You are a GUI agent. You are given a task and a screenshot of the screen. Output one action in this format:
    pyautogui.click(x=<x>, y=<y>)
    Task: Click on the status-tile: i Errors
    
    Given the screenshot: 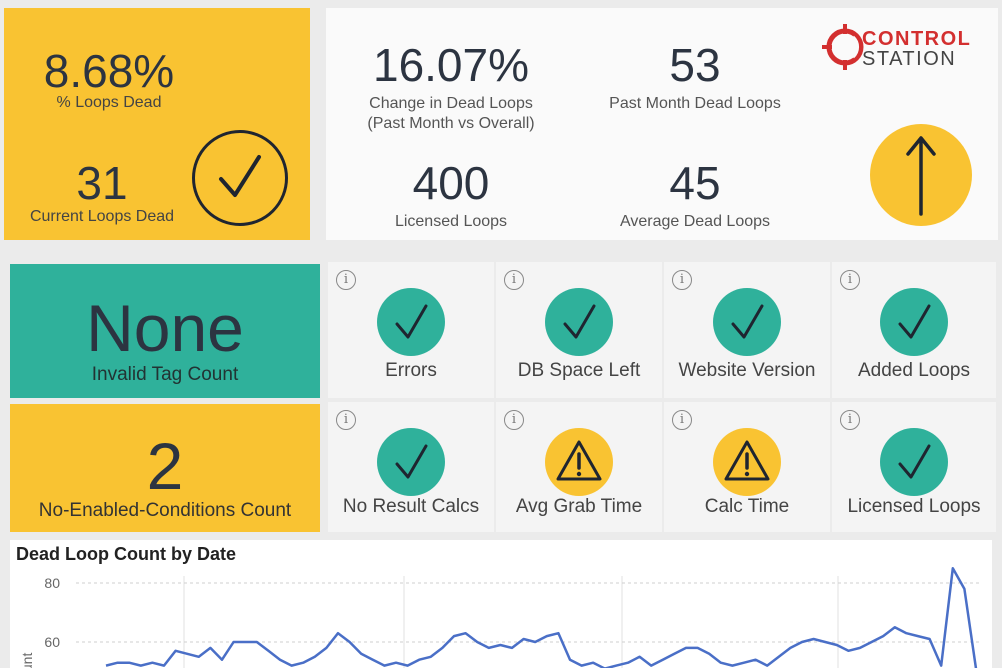 What is the action you would take?
    pyautogui.click(x=411, y=330)
    